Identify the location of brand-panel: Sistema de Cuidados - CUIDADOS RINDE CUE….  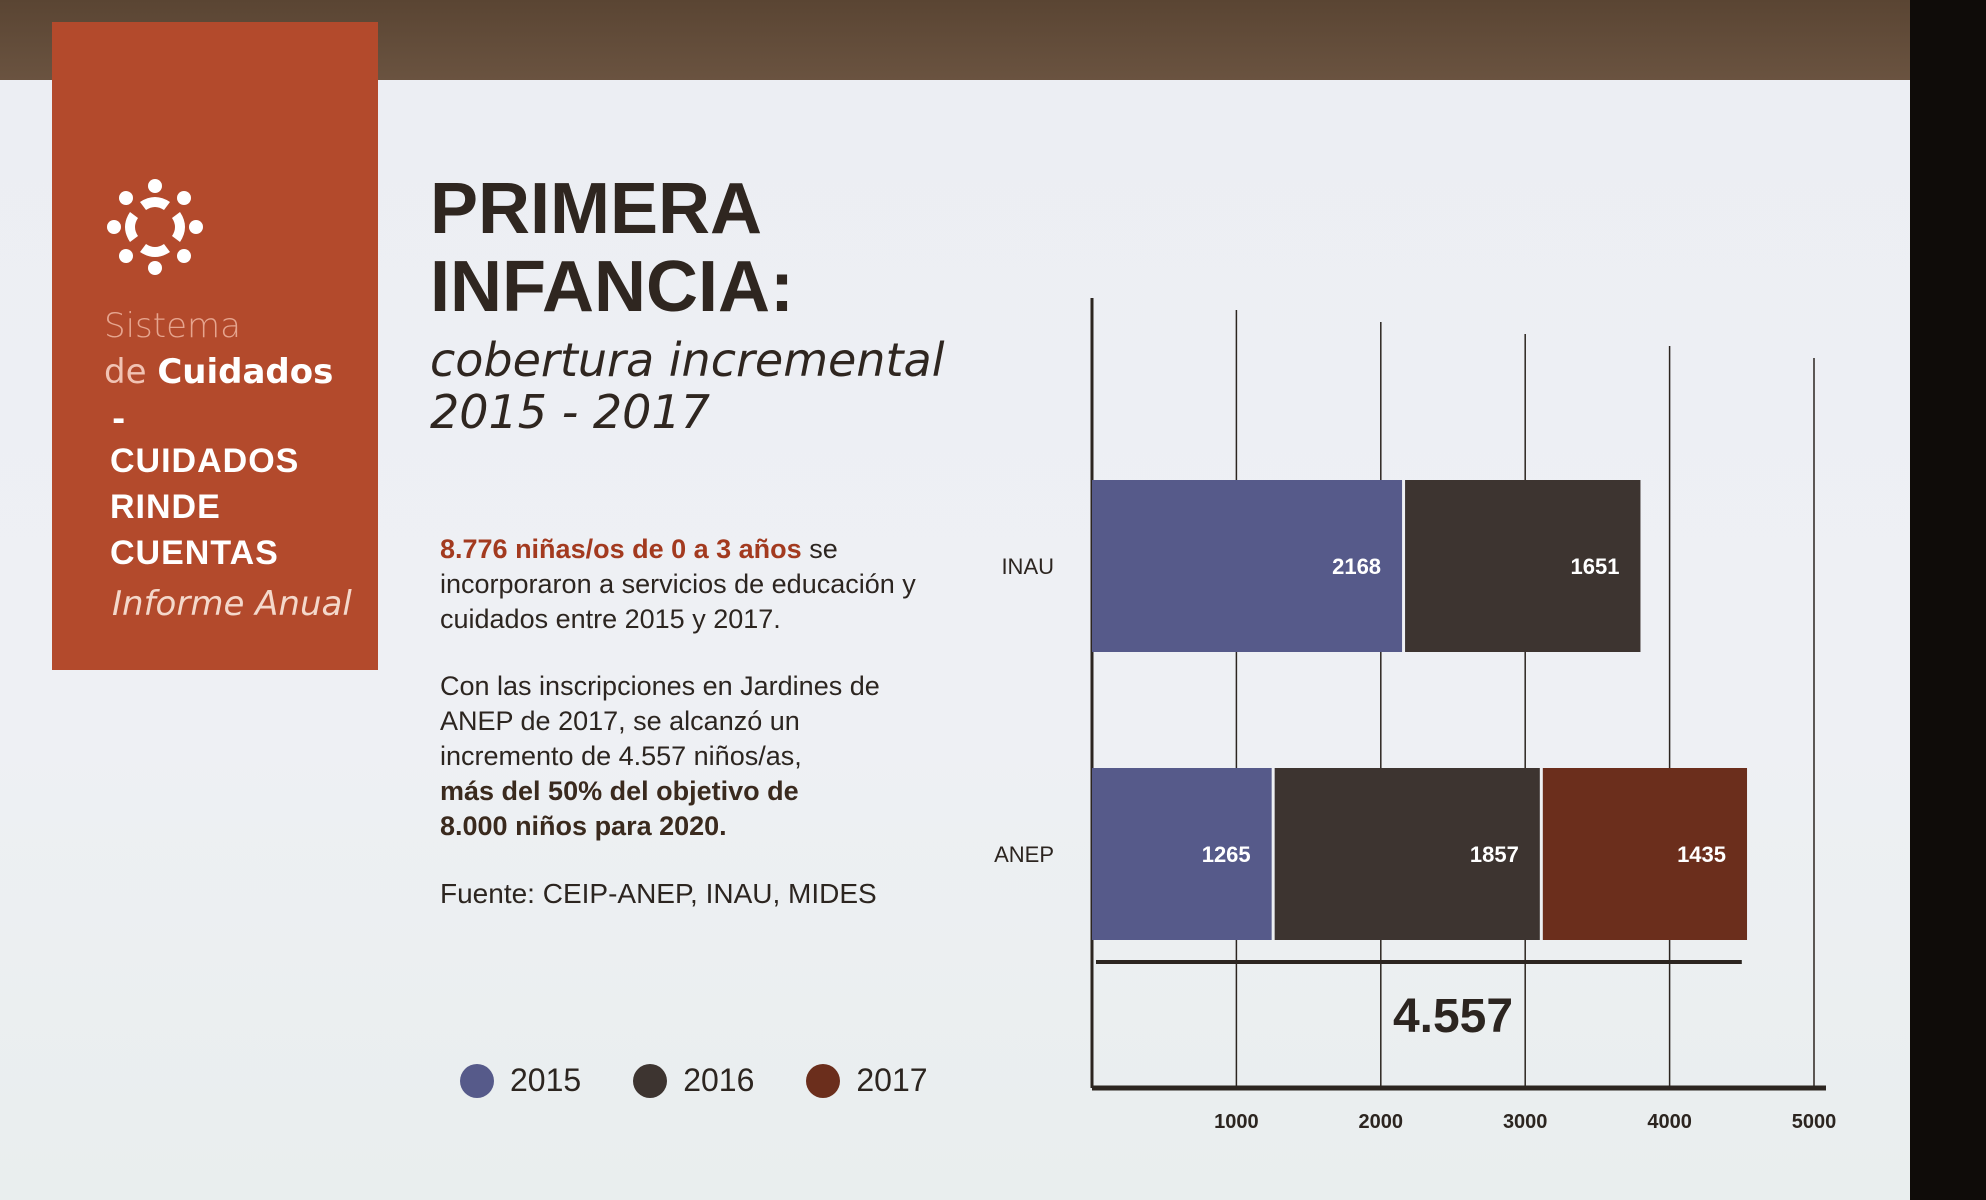
(215, 346).